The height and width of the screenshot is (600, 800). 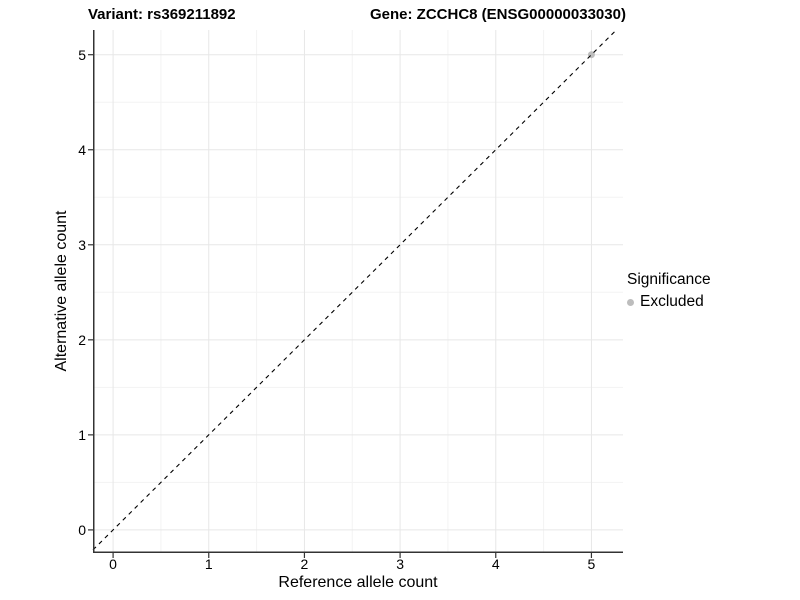 I want to click on x-tick-label: 2, so click(x=304, y=564).